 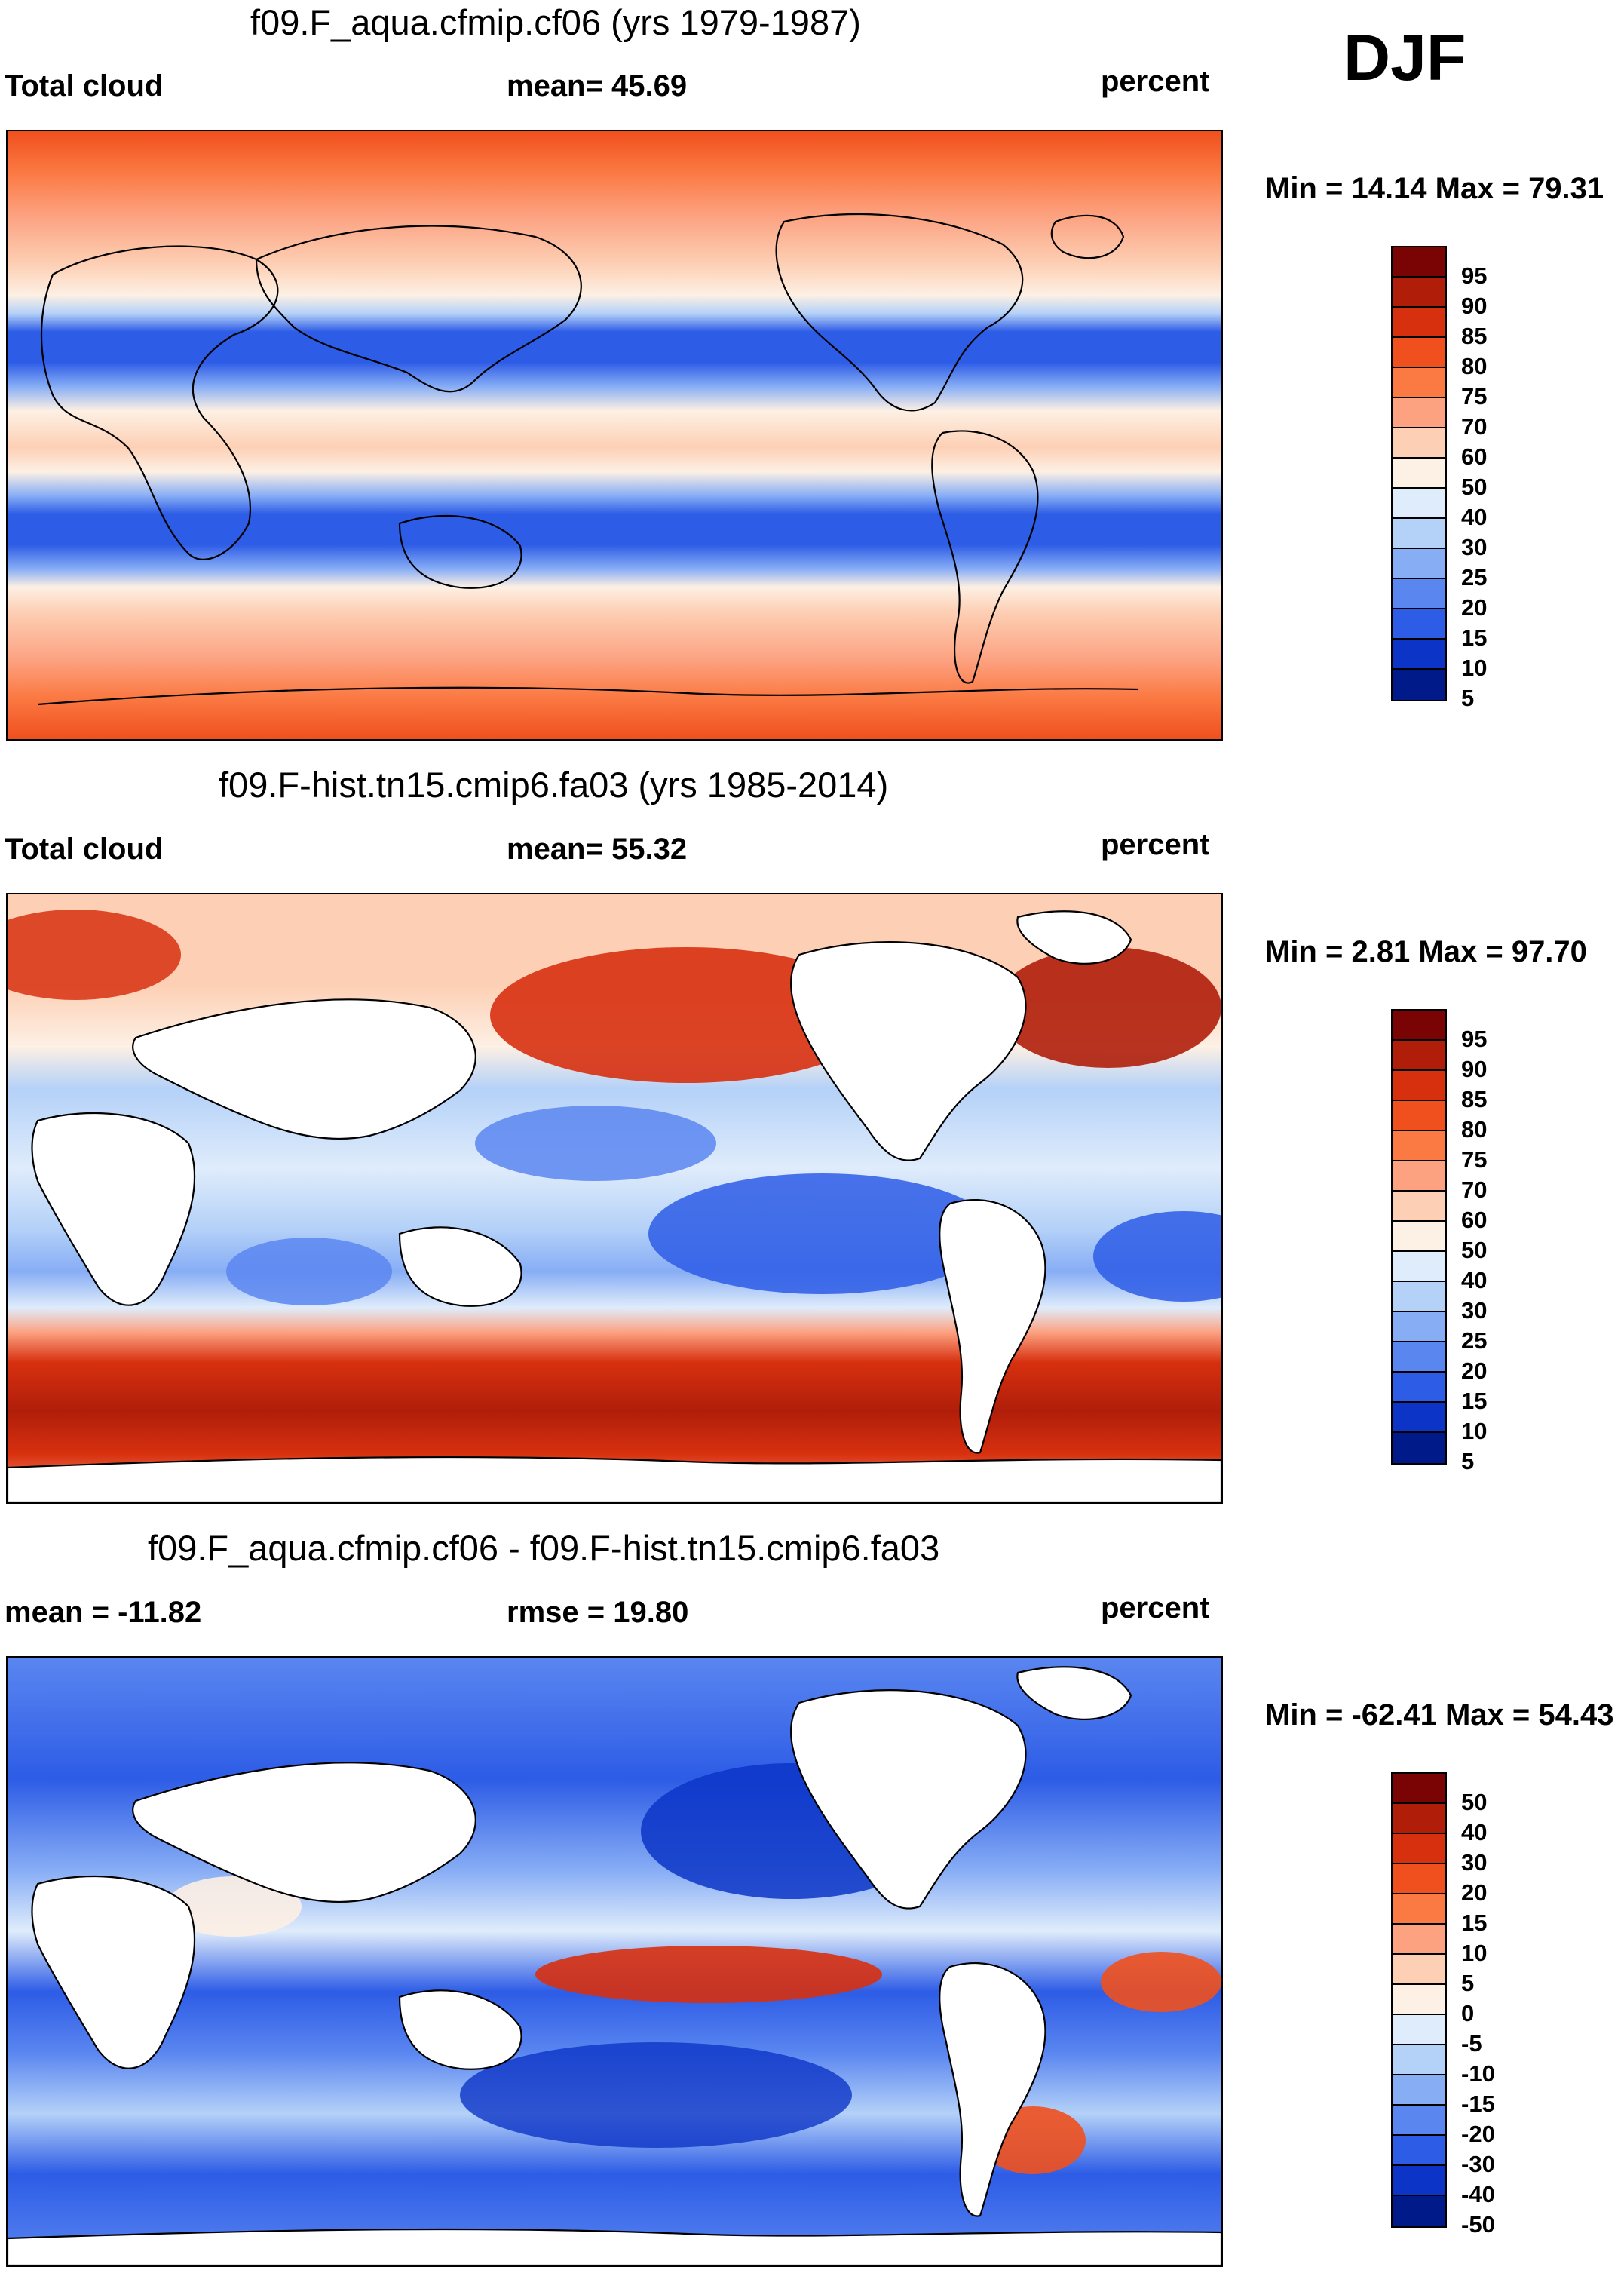 What do you see at coordinates (1475, 1160) in the screenshot?
I see `colorbar-2-tick-label: 75` at bounding box center [1475, 1160].